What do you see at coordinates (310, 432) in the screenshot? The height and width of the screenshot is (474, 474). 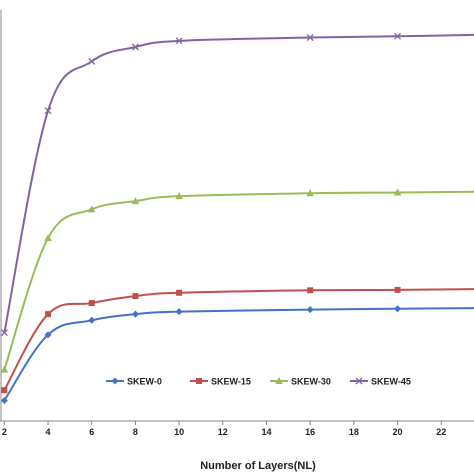 I see `x-tick-label: 16` at bounding box center [310, 432].